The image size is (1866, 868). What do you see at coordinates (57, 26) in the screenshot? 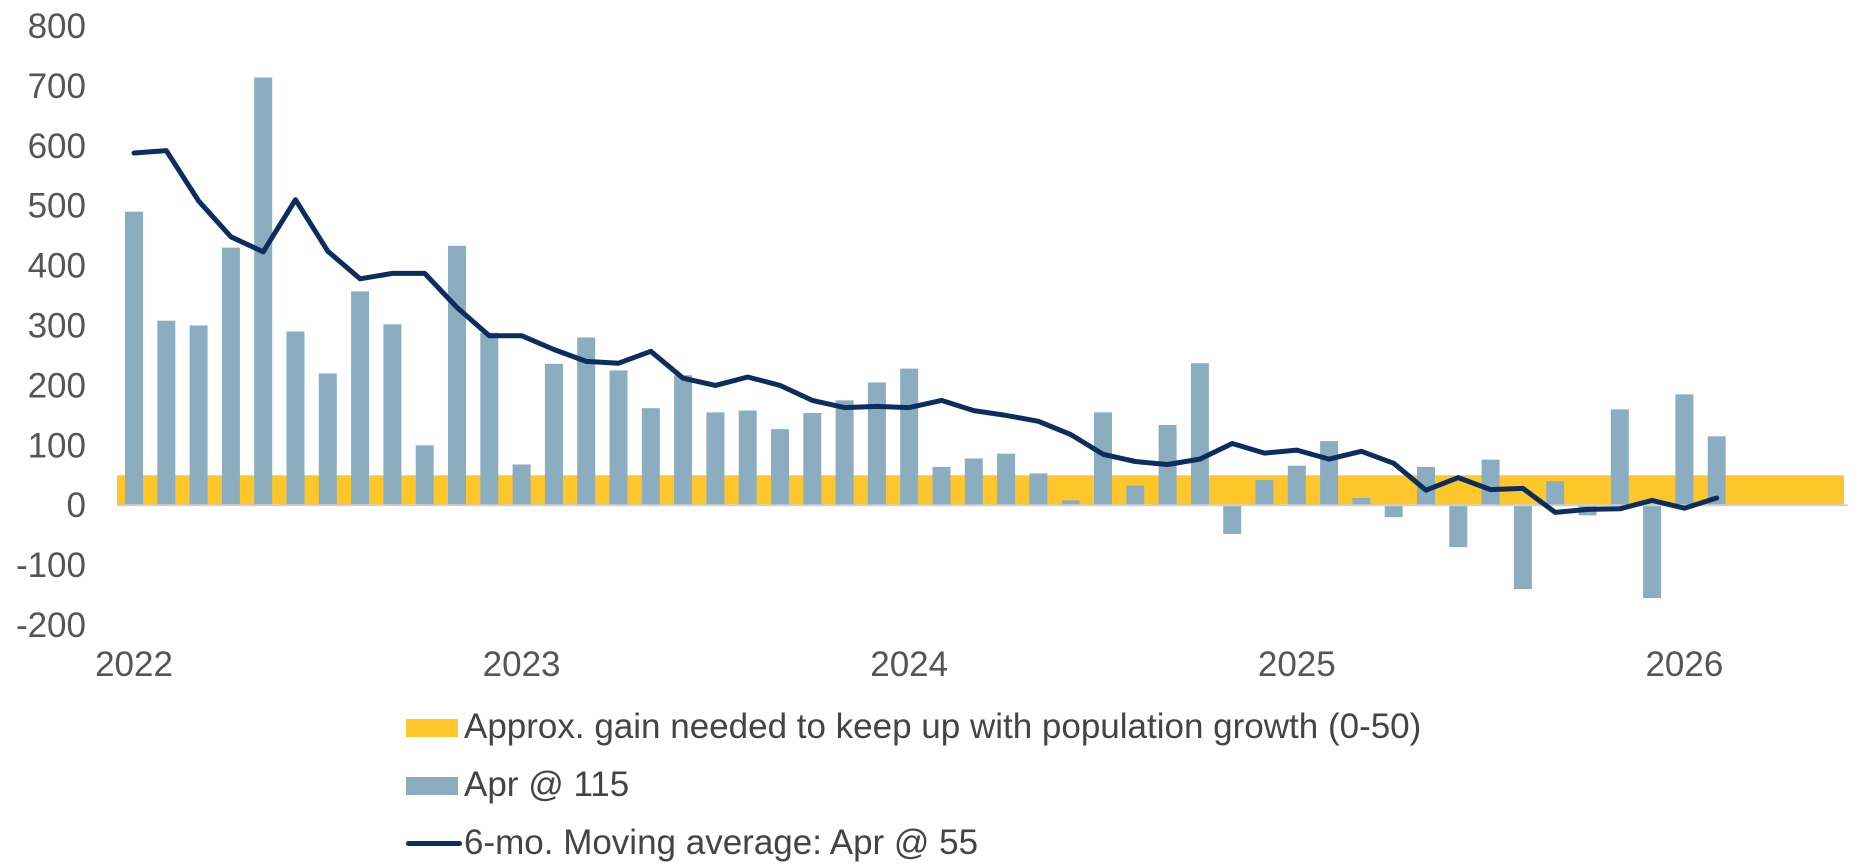
I see `y-tick-label: 800` at bounding box center [57, 26].